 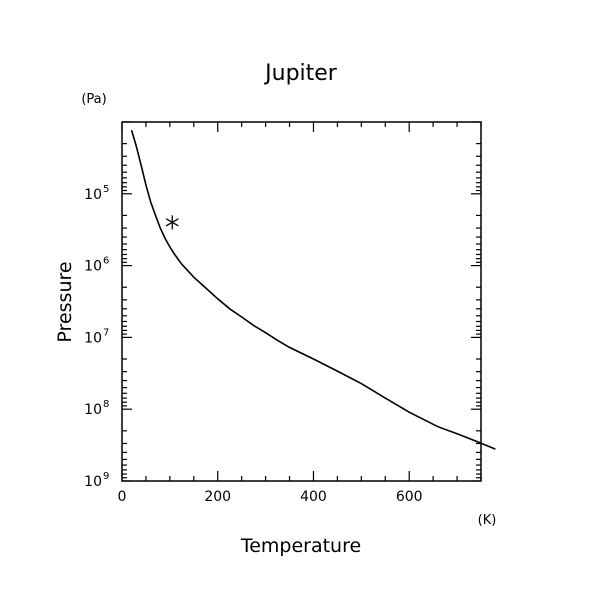 I want to click on x-tick-label: 600, so click(x=409, y=497).